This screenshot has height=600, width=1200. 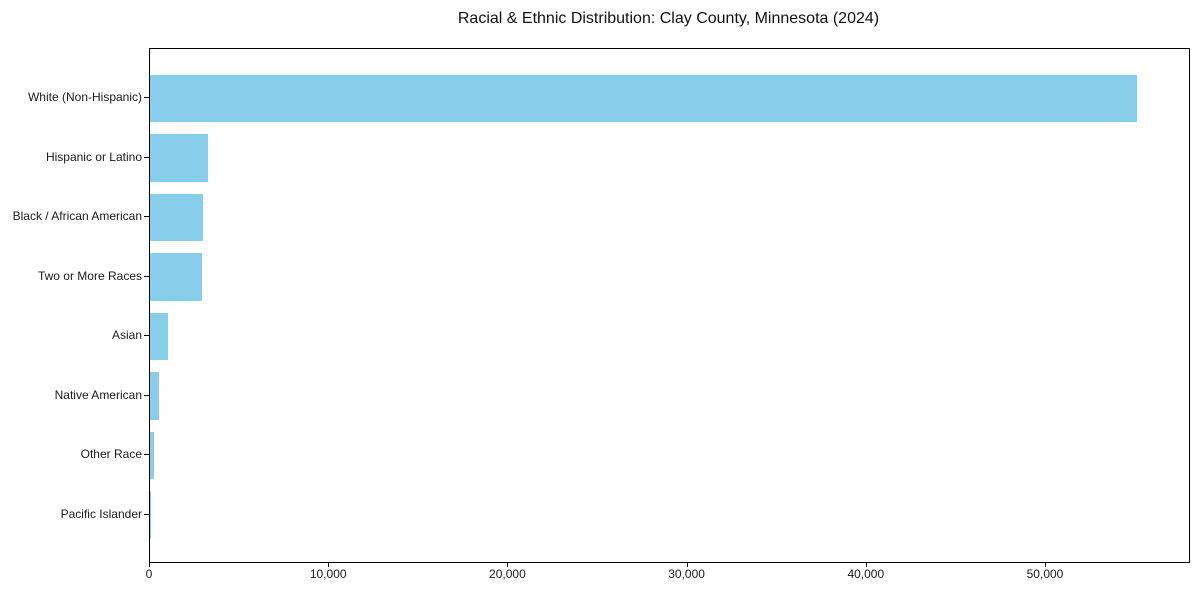 I want to click on y-axis-label-native-american: Native American, so click(x=98, y=394).